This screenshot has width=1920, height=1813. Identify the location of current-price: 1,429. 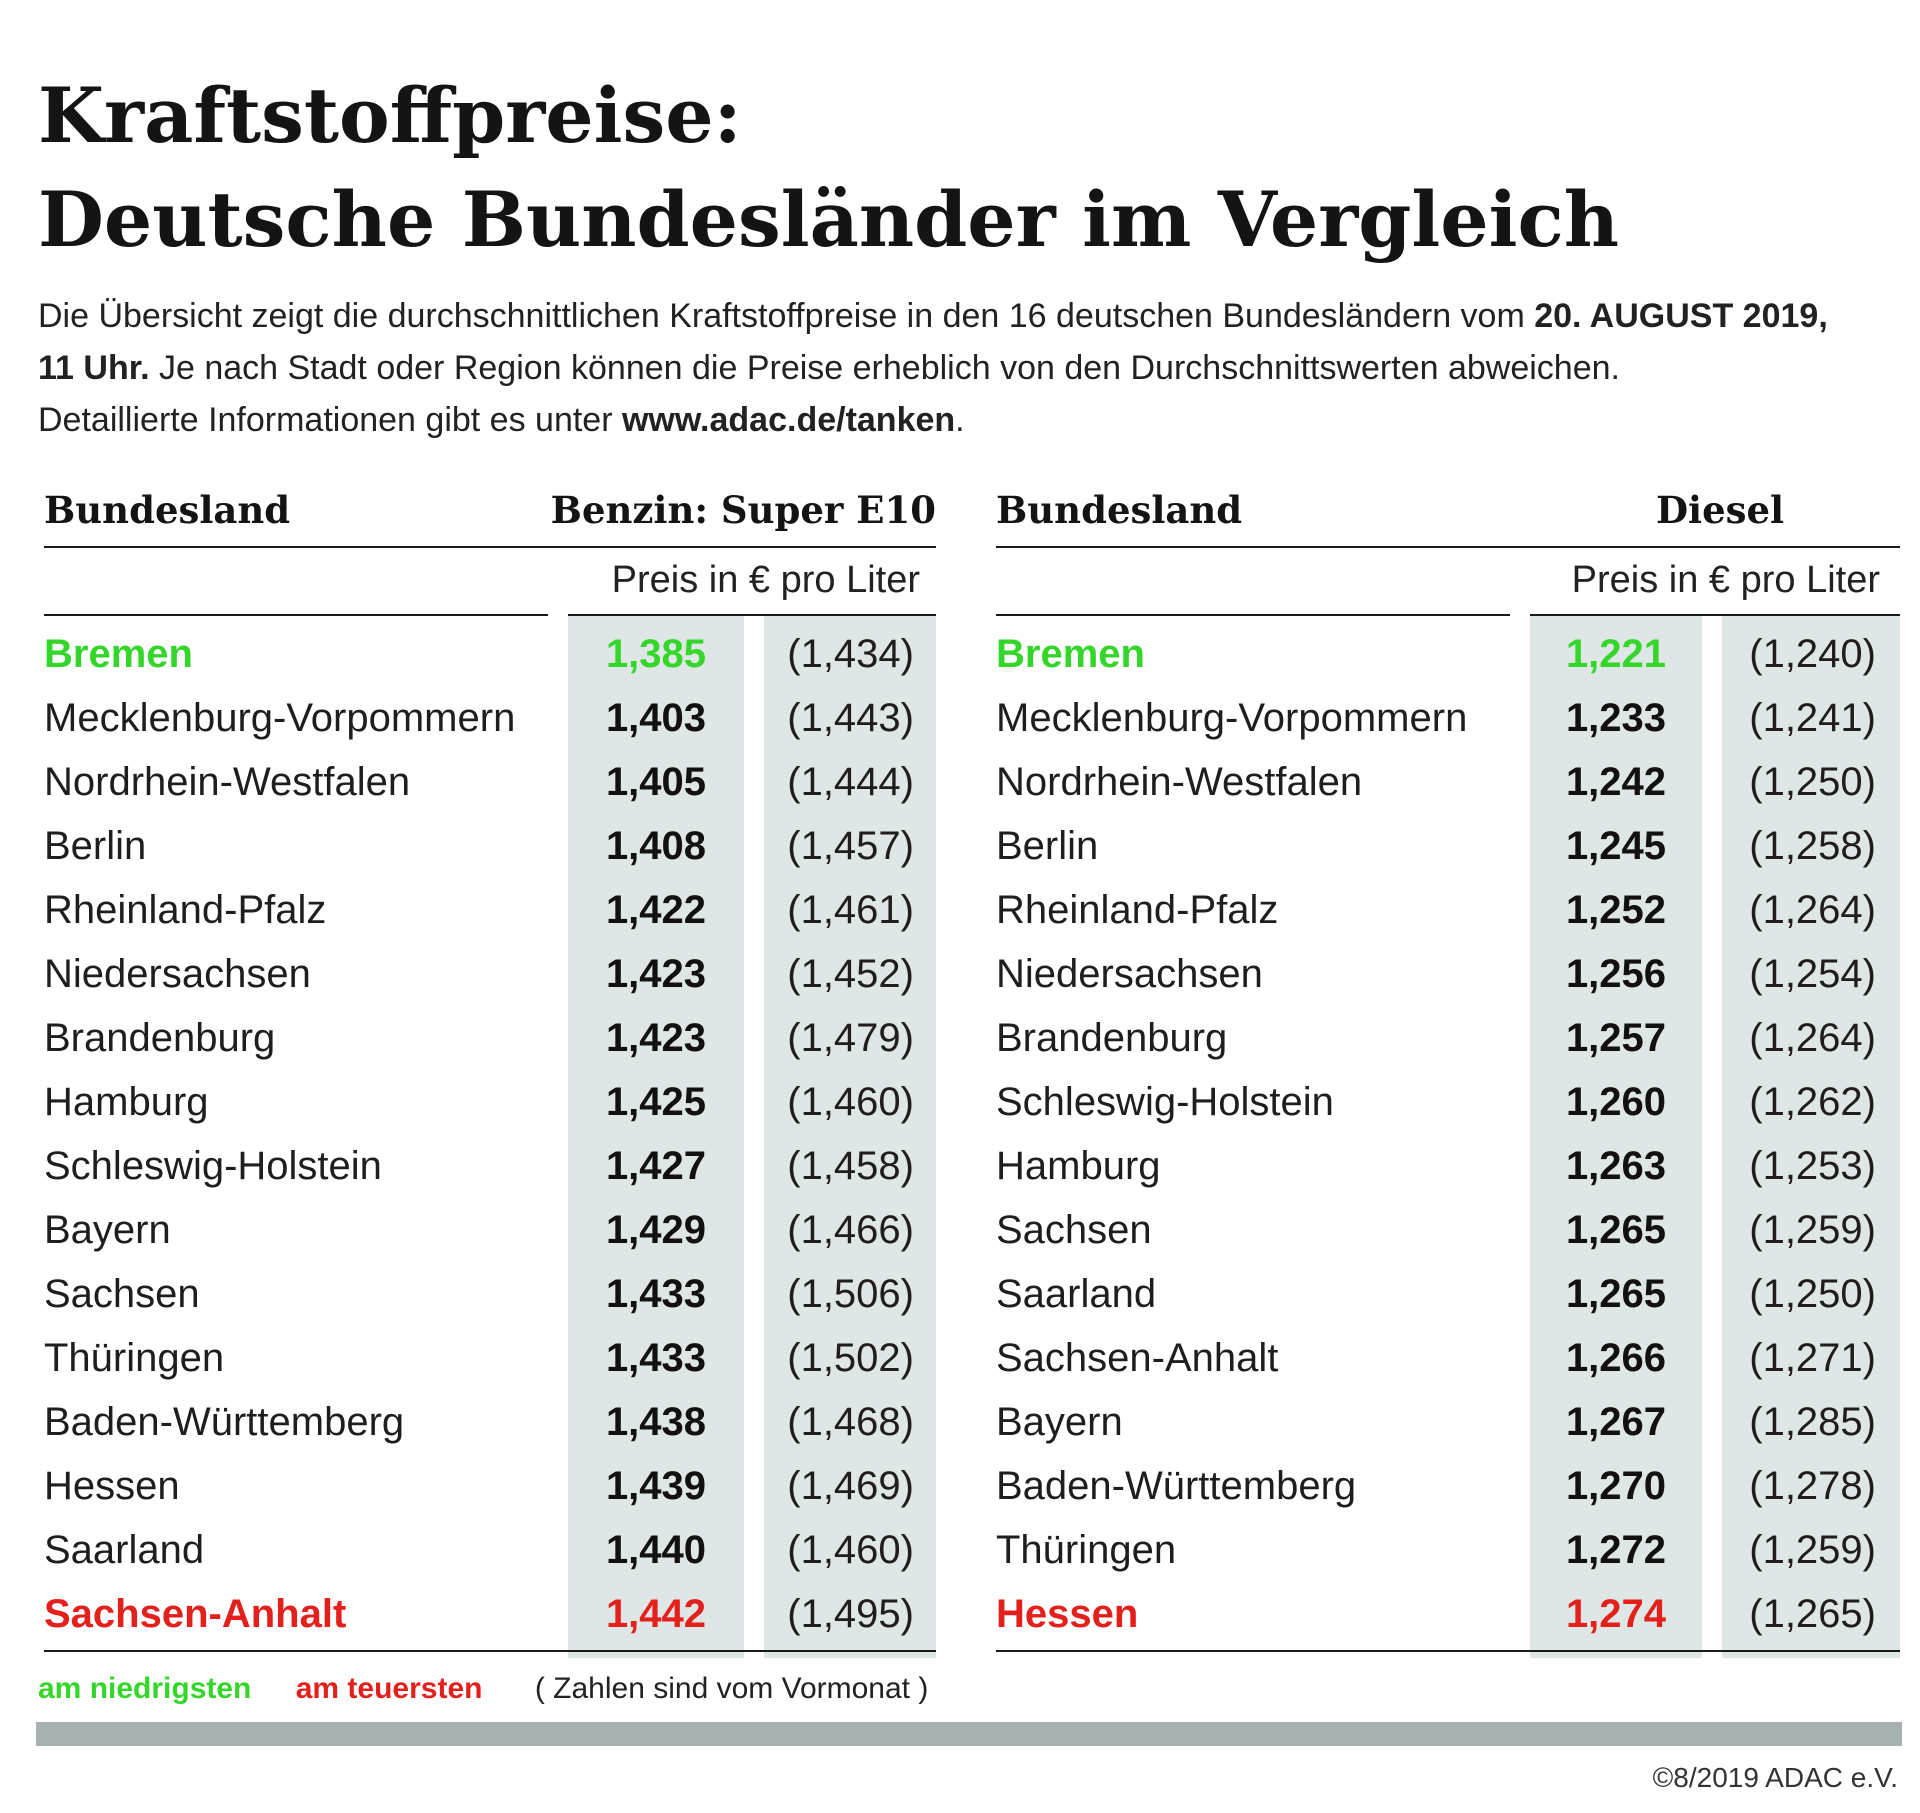
(656, 1230).